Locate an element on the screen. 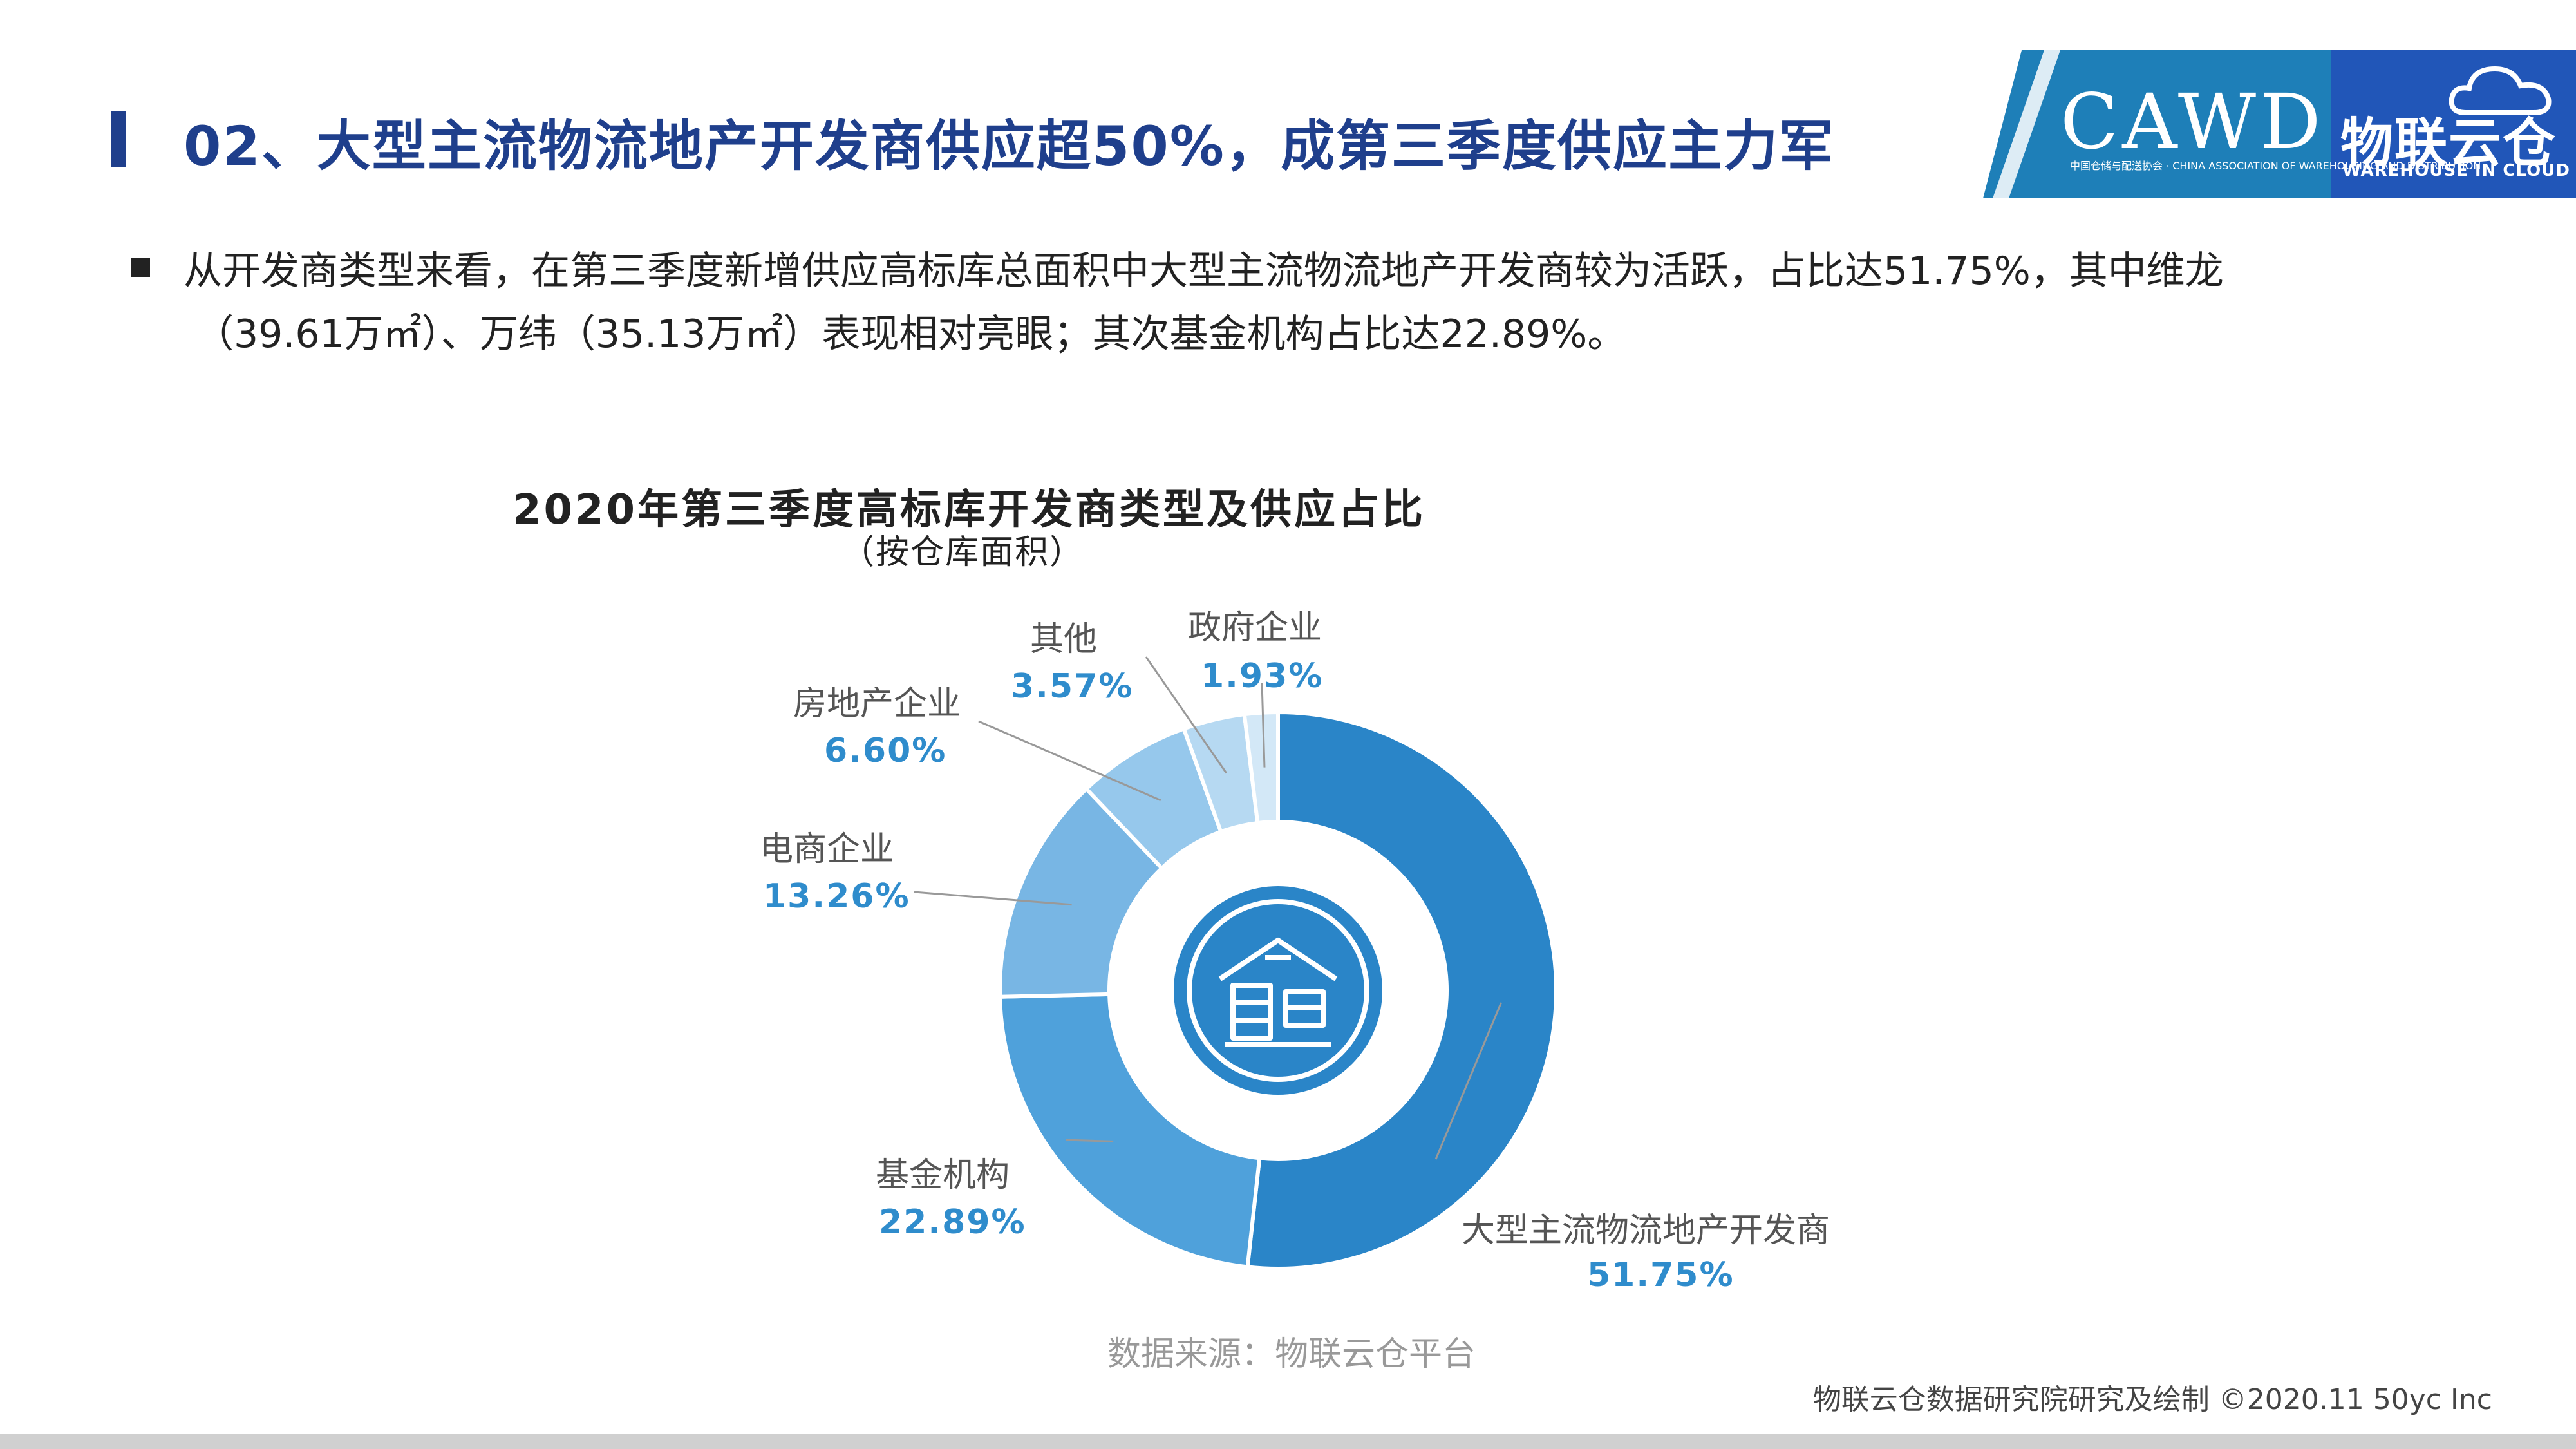  logo-band is located at coordinates (2279, 124).